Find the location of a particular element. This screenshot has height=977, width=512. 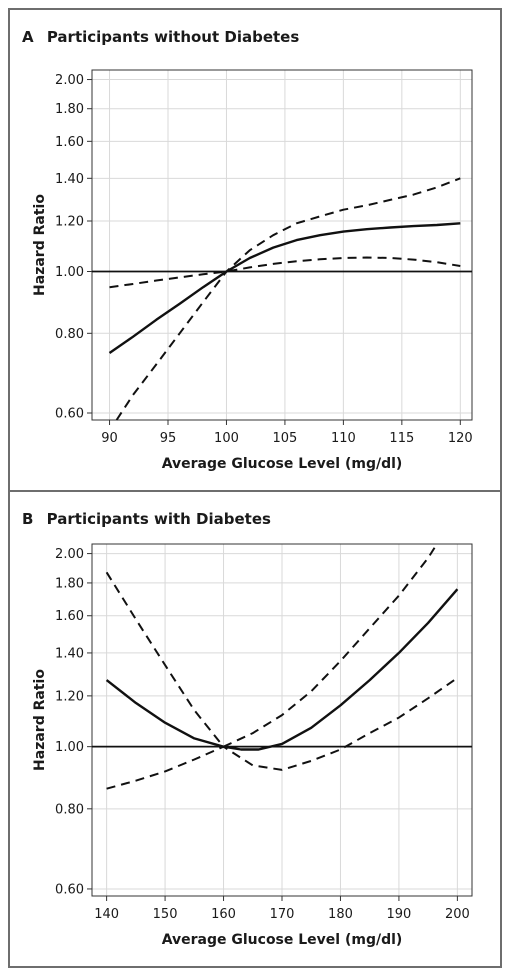

panel-a-heading: A Participants without Diabetes is located at coordinates (160, 37).